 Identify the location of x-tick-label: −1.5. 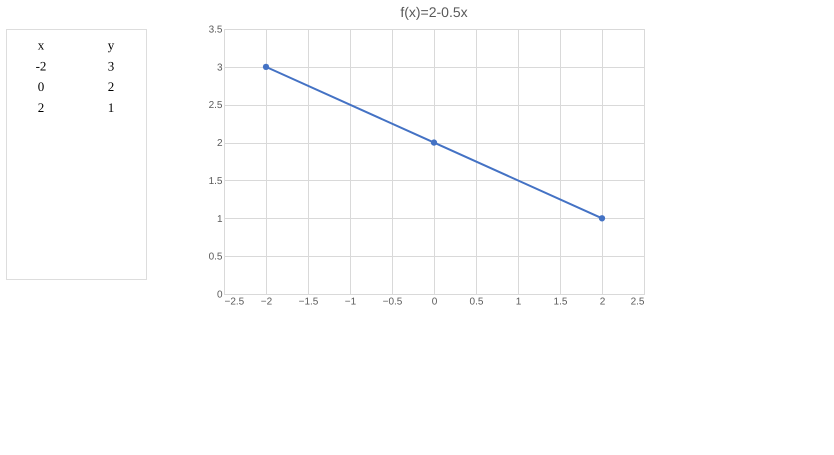
(308, 302).